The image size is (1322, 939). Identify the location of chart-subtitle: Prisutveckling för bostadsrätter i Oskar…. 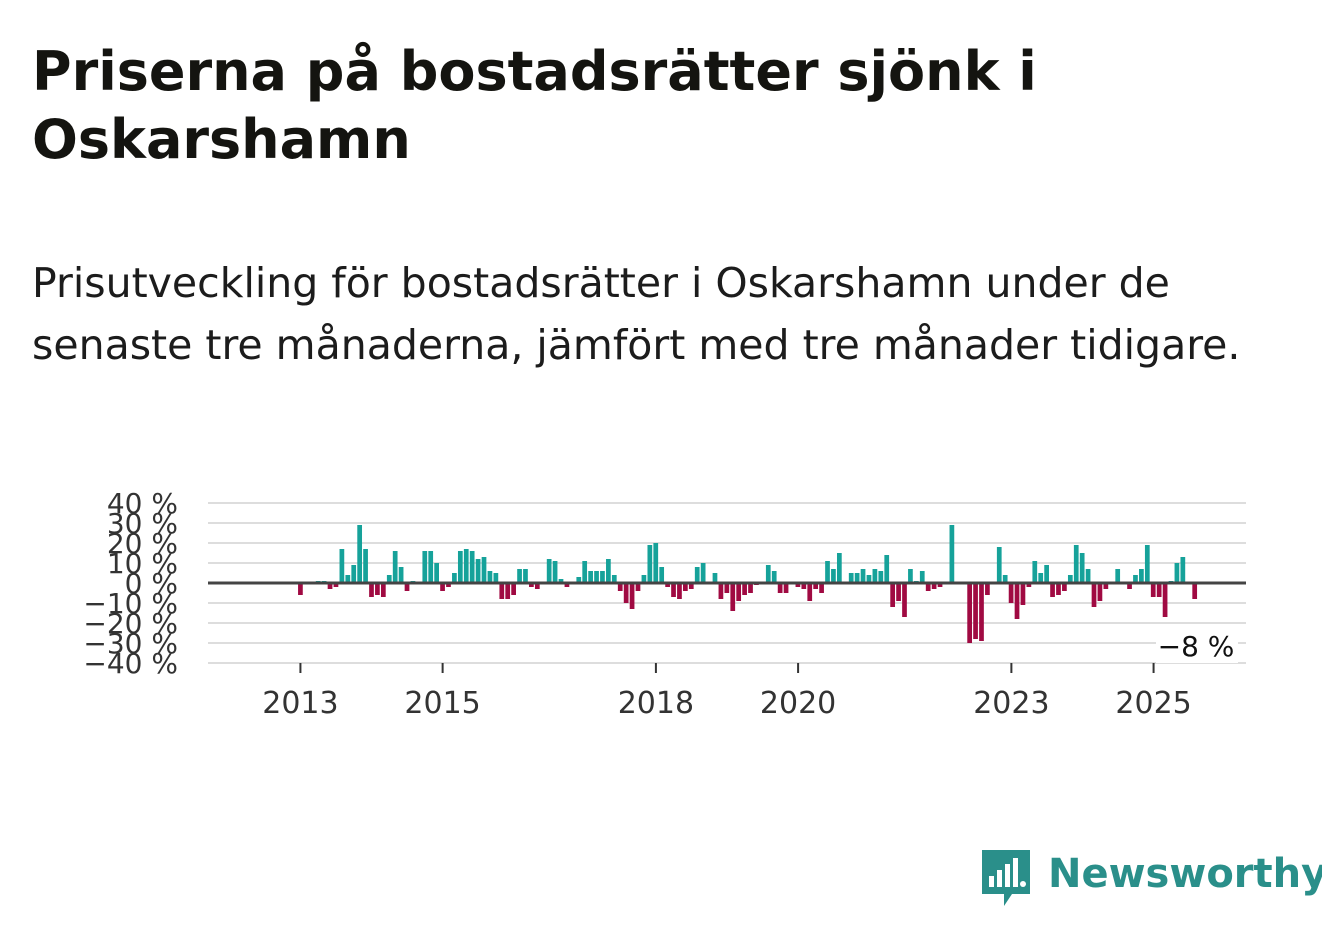
(636, 314).